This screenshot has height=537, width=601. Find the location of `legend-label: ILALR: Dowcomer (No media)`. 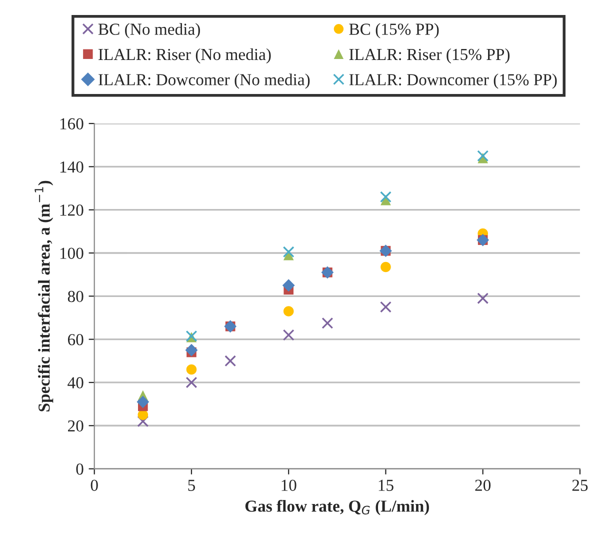

legend-label: ILALR: Dowcomer (No media) is located at coordinates (204, 81).